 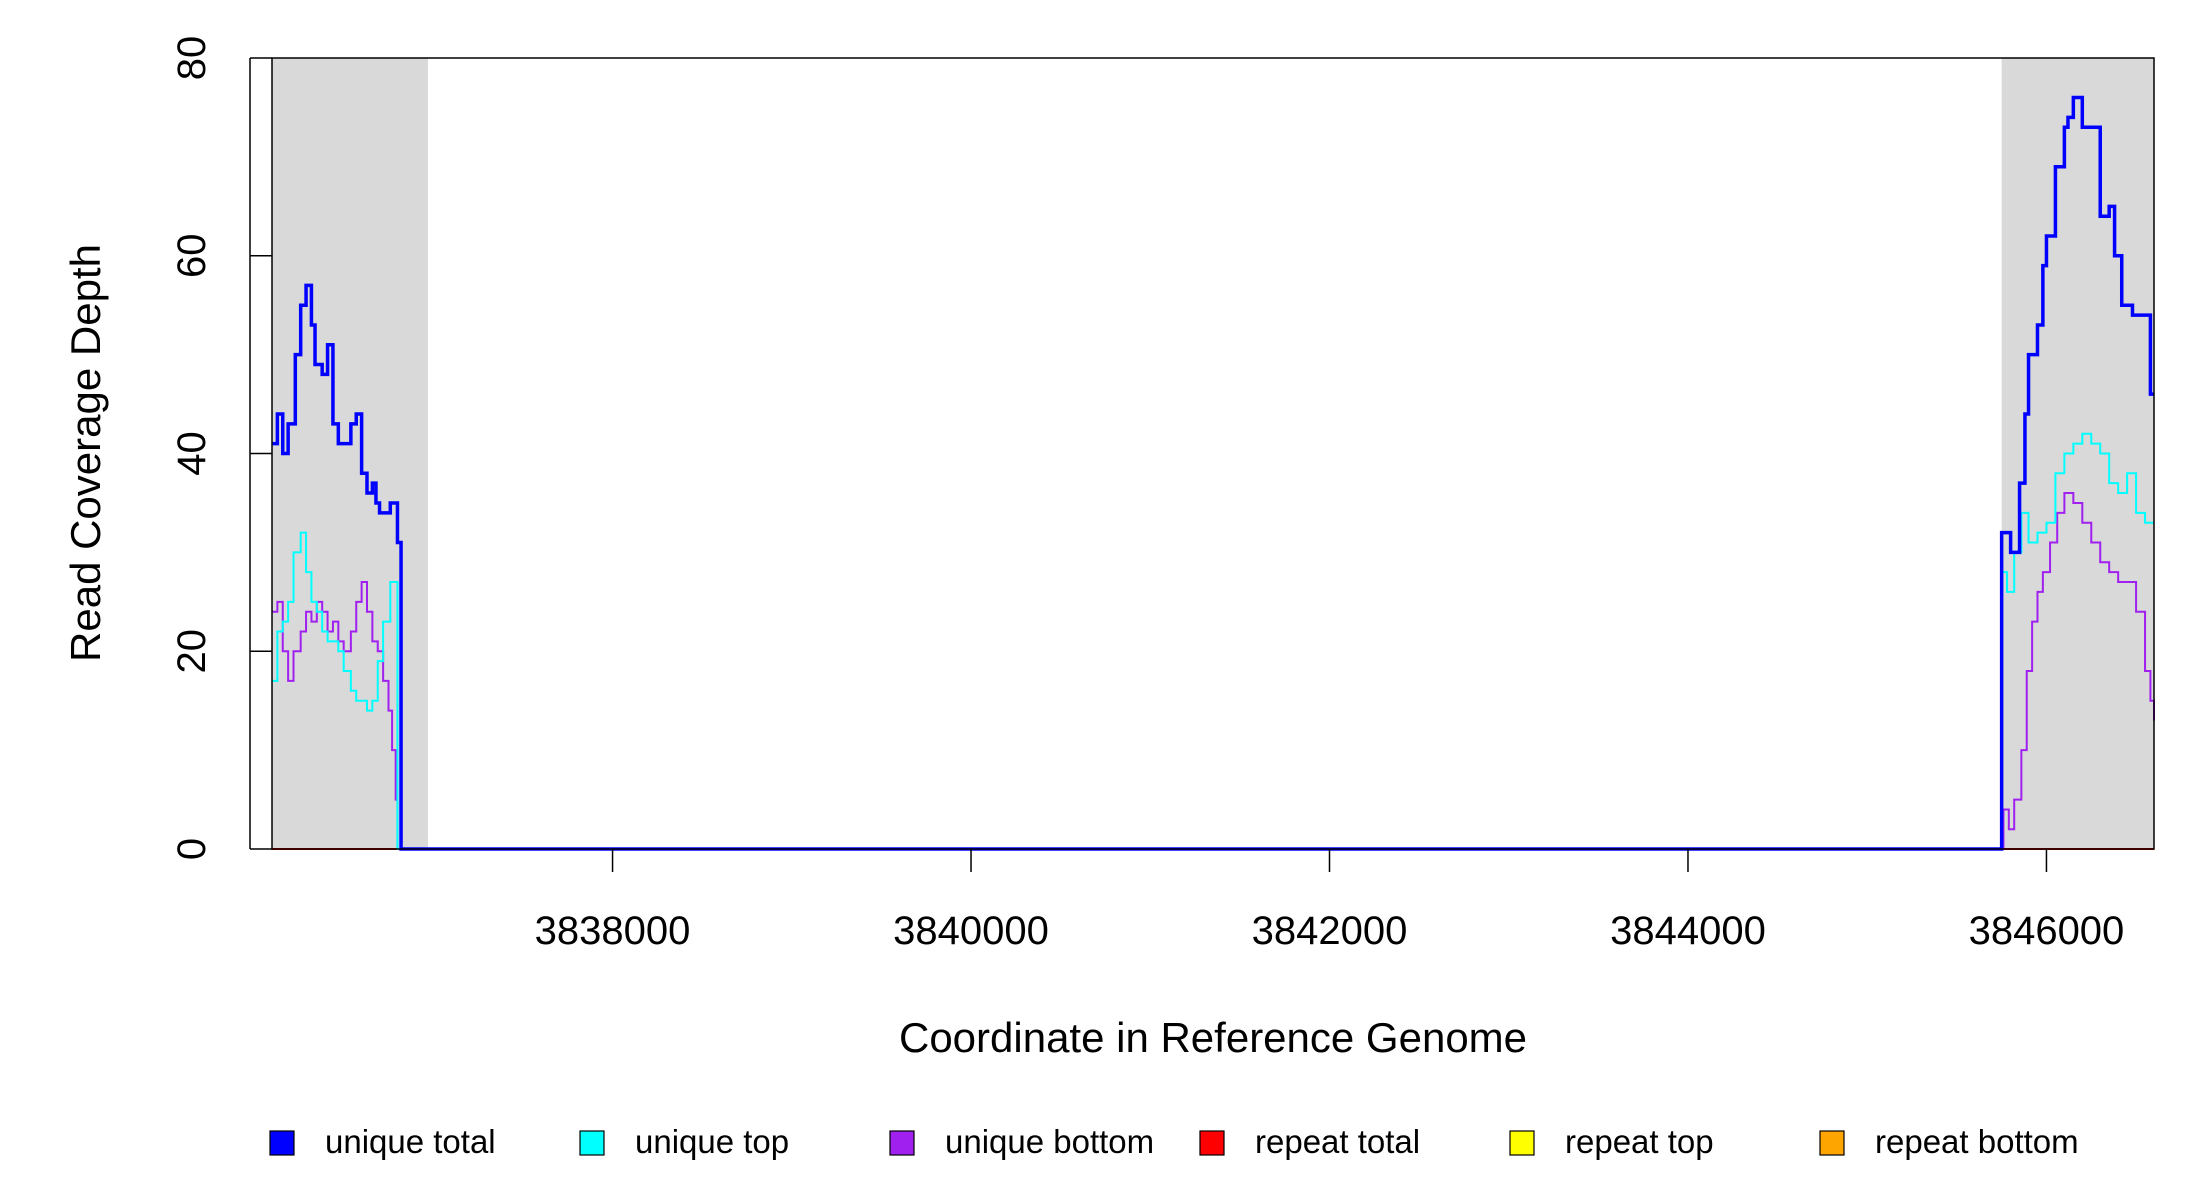 I want to click on x-axis: 3838000 3840000 3842000 3844000 3846000, so click(x=1330, y=901).